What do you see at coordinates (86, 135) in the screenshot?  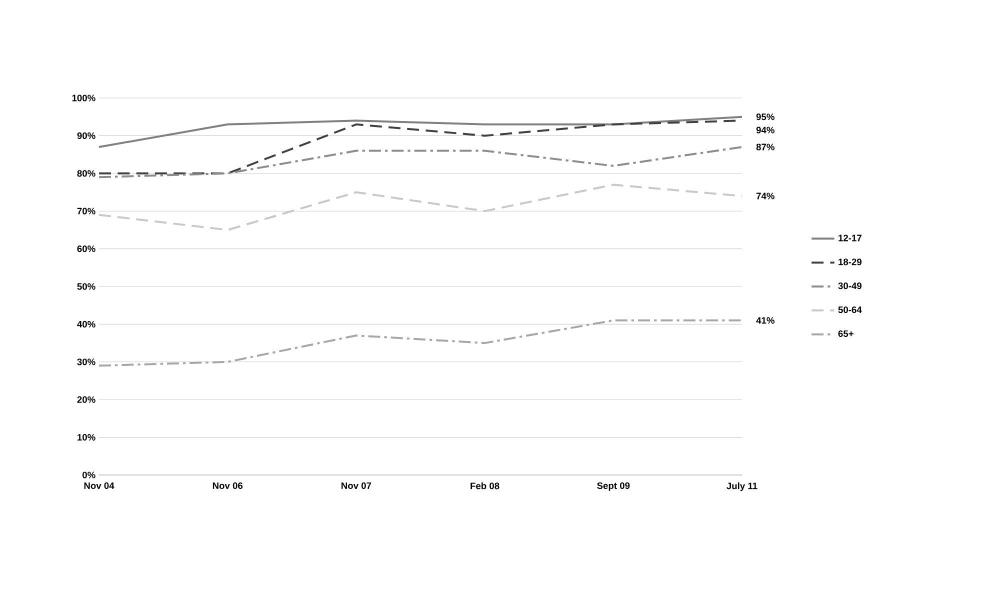 I see `y-tick-label: 90%` at bounding box center [86, 135].